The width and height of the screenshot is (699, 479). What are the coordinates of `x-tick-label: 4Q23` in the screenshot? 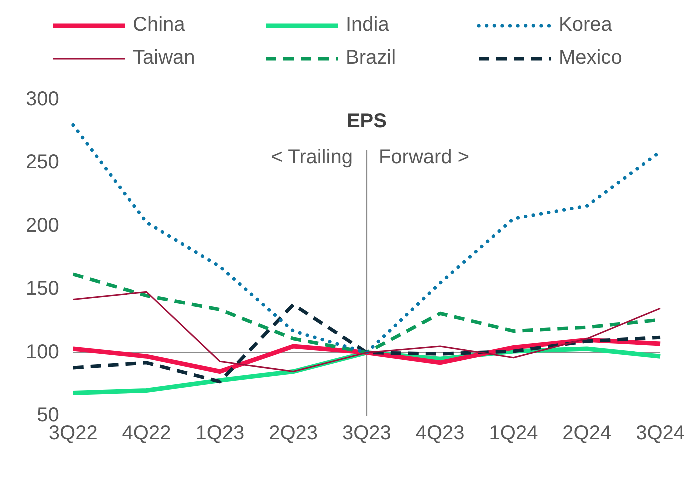 It's located at (440, 433).